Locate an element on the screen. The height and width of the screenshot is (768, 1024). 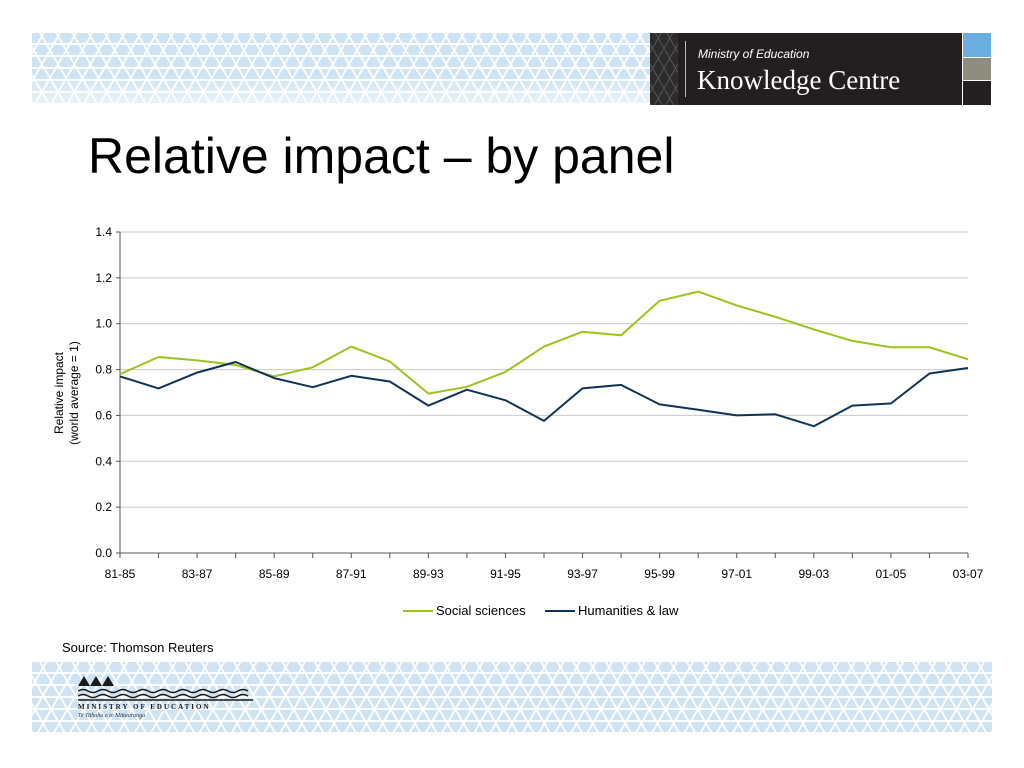
logo-divider is located at coordinates (685, 69).